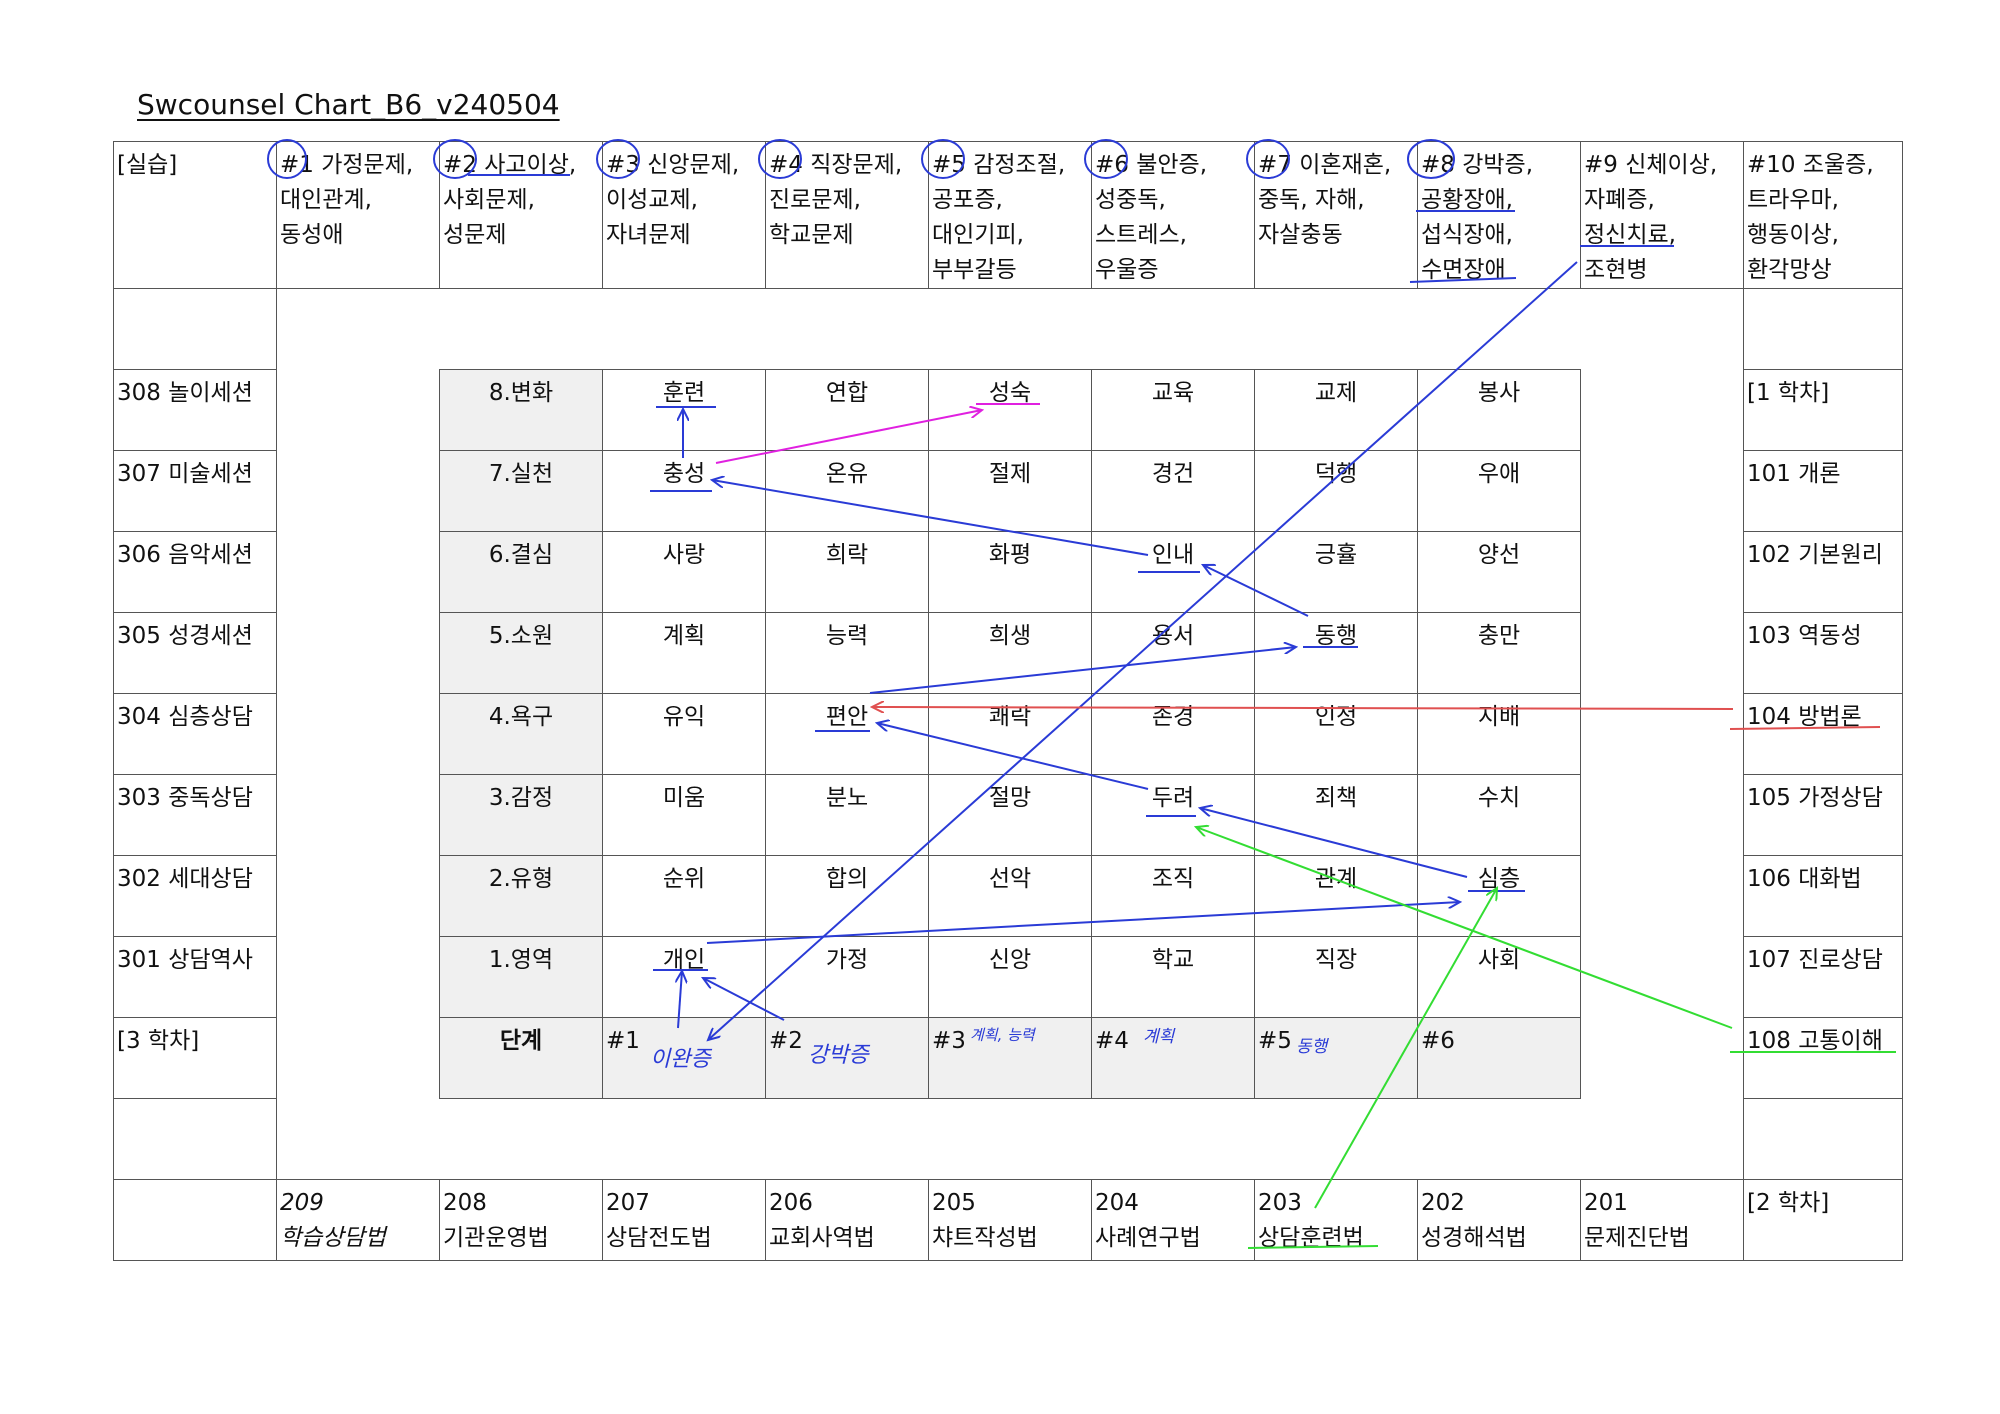 This screenshot has width=2000, height=1414. I want to click on case-cell-3: #3, so click(1010, 1058).